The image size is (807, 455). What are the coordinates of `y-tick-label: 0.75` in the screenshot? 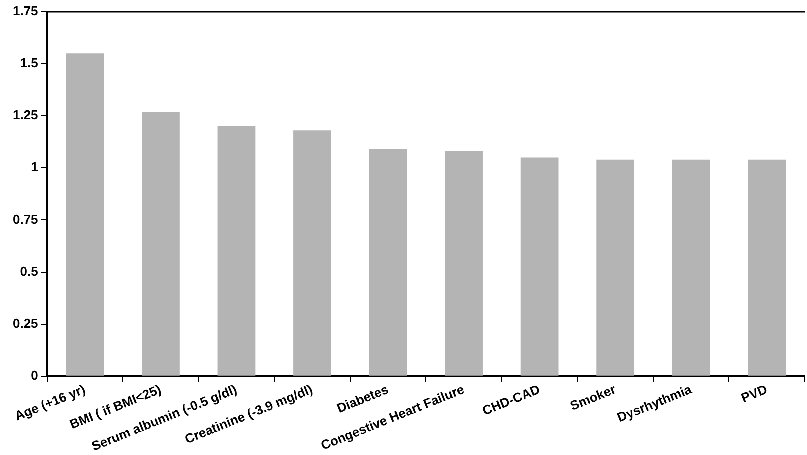 It's located at (25, 219).